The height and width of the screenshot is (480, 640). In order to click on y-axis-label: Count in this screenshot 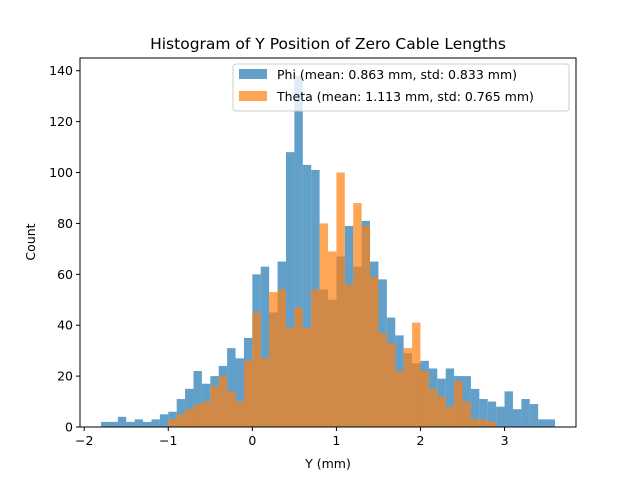, I will do `click(30, 241)`.